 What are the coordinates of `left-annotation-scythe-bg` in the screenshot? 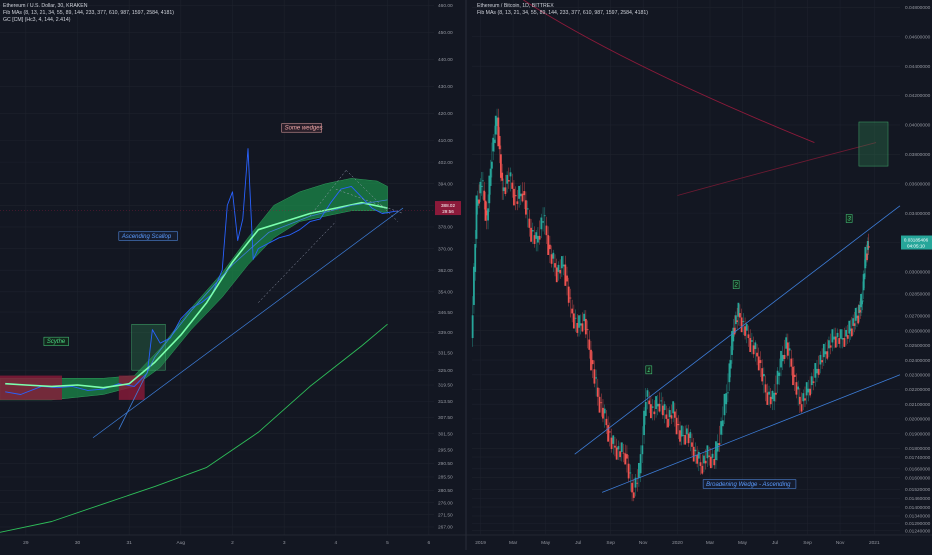 It's located at (56, 341).